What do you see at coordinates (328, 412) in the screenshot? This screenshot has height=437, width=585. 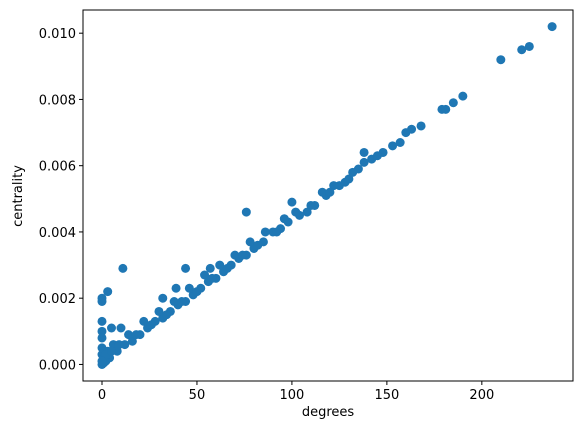 I see `x-axis-label: degrees` at bounding box center [328, 412].